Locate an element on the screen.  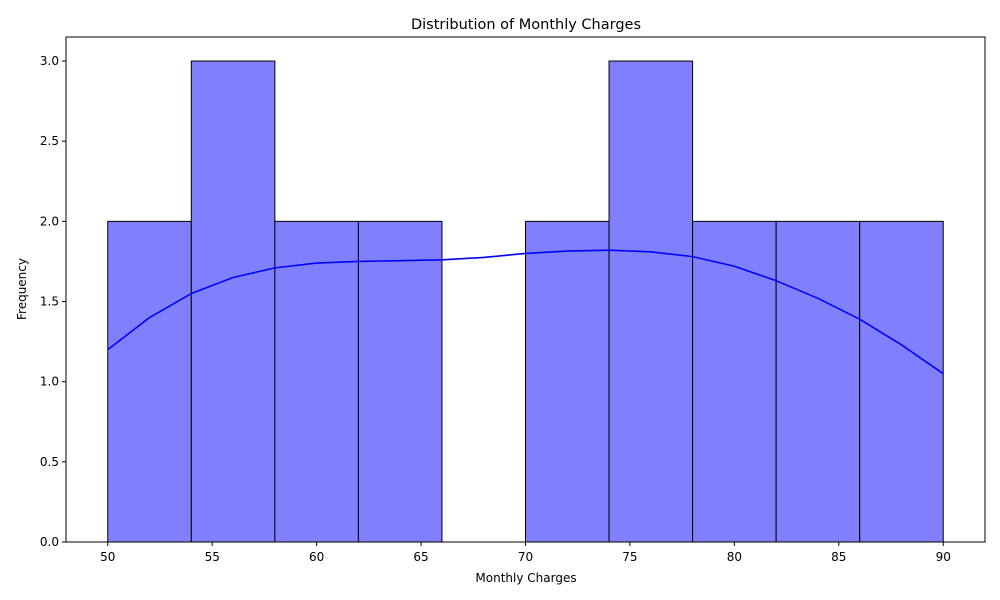
y-tick-label-5: 2.5 is located at coordinates (49, 141).